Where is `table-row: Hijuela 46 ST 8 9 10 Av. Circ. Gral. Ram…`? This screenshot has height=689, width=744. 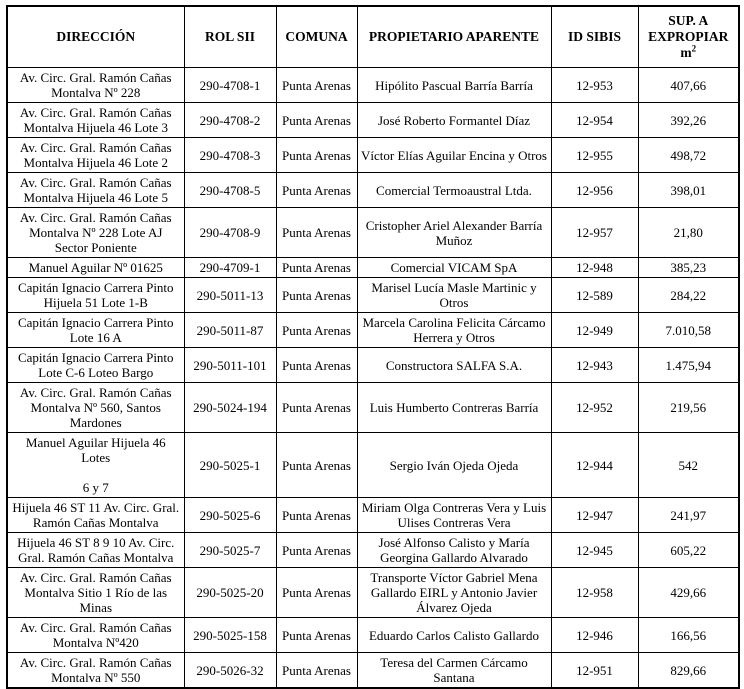 table-row: Hijuela 46 ST 8 9 10 Av. Circ. Gral. Ram… is located at coordinates (373, 550).